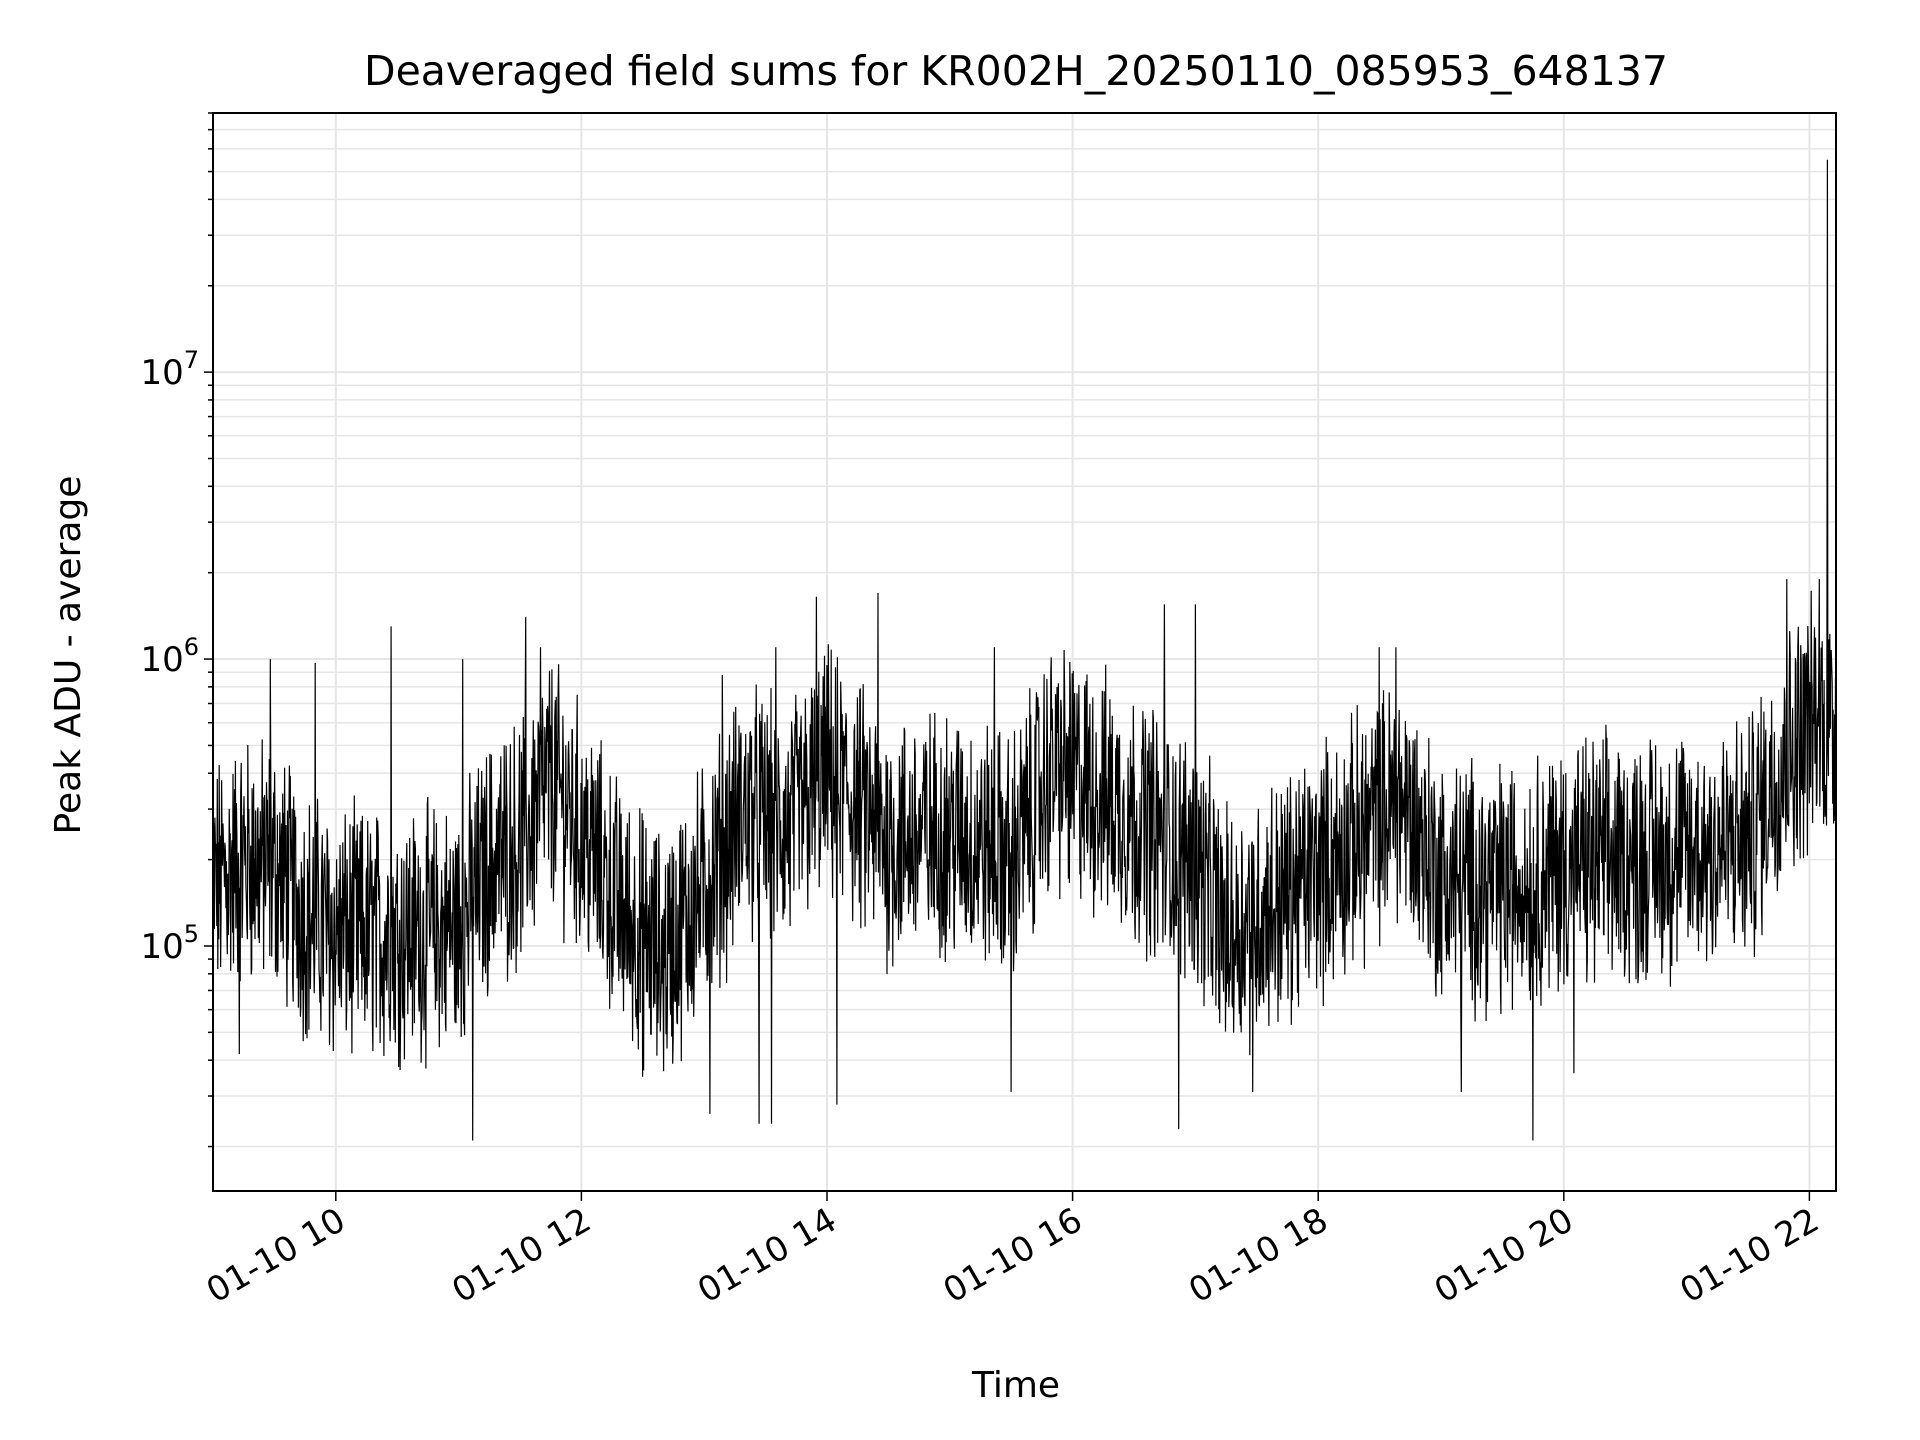 This screenshot has width=1920, height=1440. I want to click on x-axis-label: Time, so click(1015, 1385).